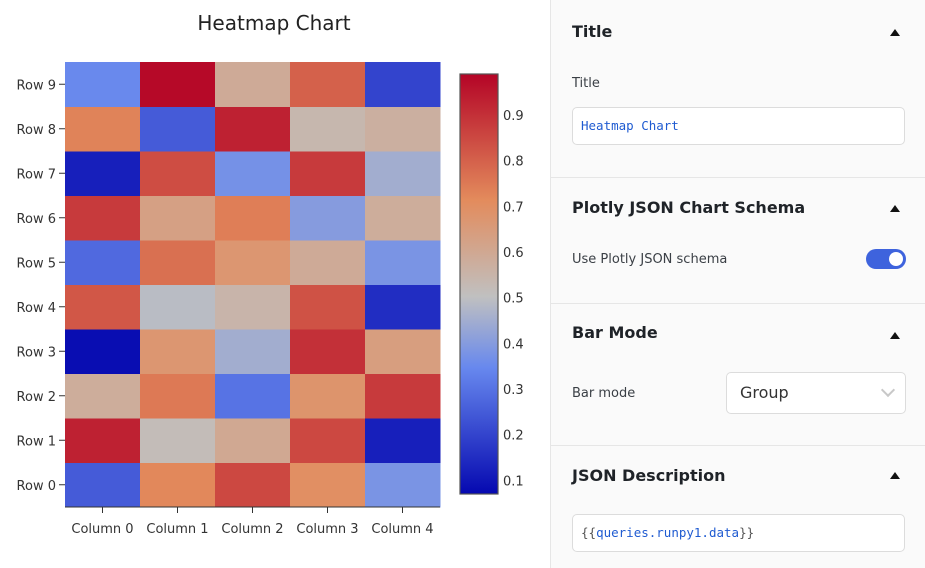 The image size is (925, 568). What do you see at coordinates (252, 529) in the screenshot?
I see `x-tick-label: Column 2` at bounding box center [252, 529].